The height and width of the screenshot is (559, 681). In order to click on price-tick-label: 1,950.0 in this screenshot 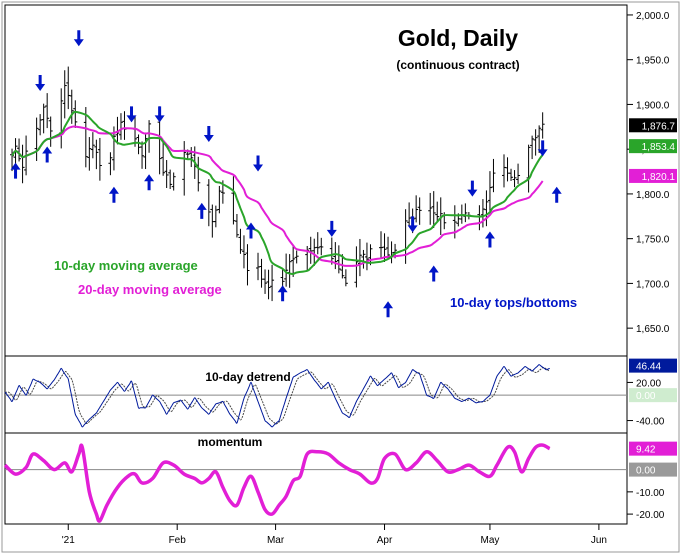, I will do `click(653, 61)`.